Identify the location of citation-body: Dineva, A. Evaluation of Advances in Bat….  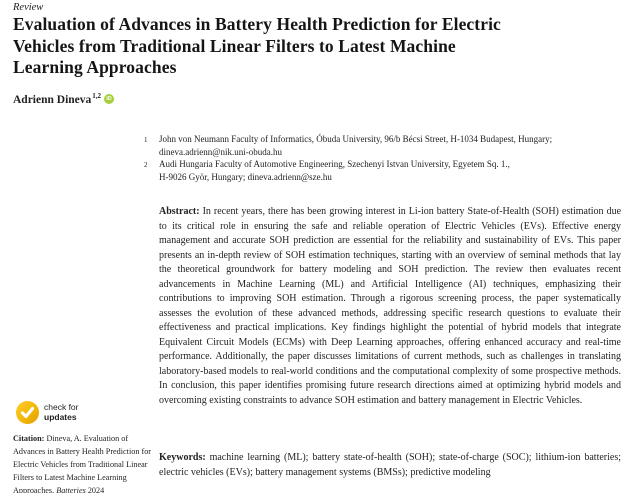
(82, 463).